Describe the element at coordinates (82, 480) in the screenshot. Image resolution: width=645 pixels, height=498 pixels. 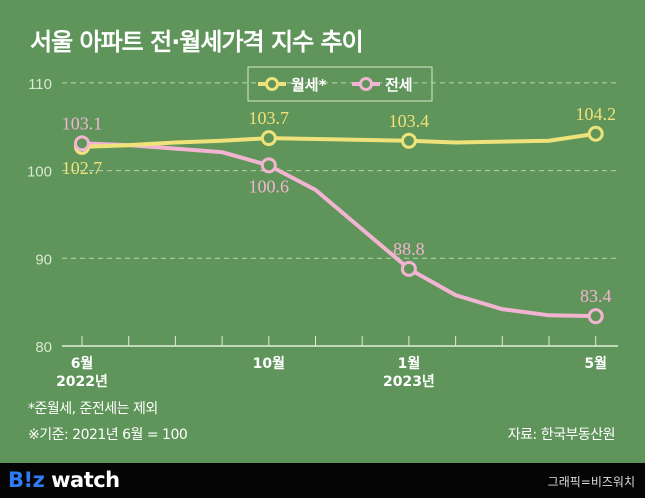
I see `logo-rest: watch` at that location.